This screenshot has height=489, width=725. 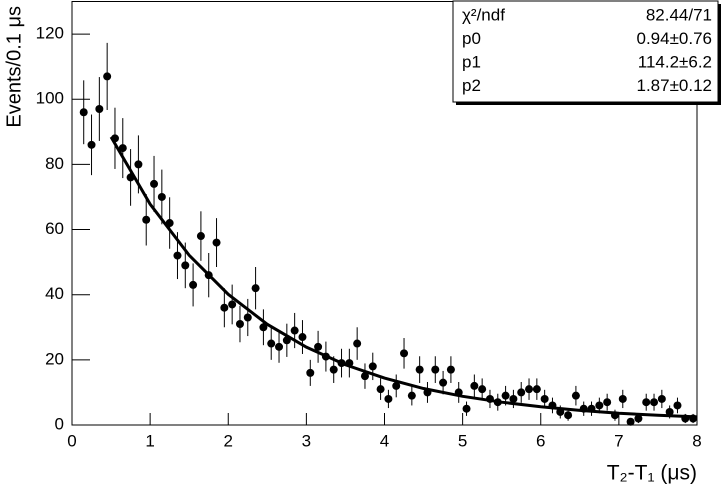 What do you see at coordinates (54, 293) in the screenshot?
I see `y-tick-label: 40` at bounding box center [54, 293].